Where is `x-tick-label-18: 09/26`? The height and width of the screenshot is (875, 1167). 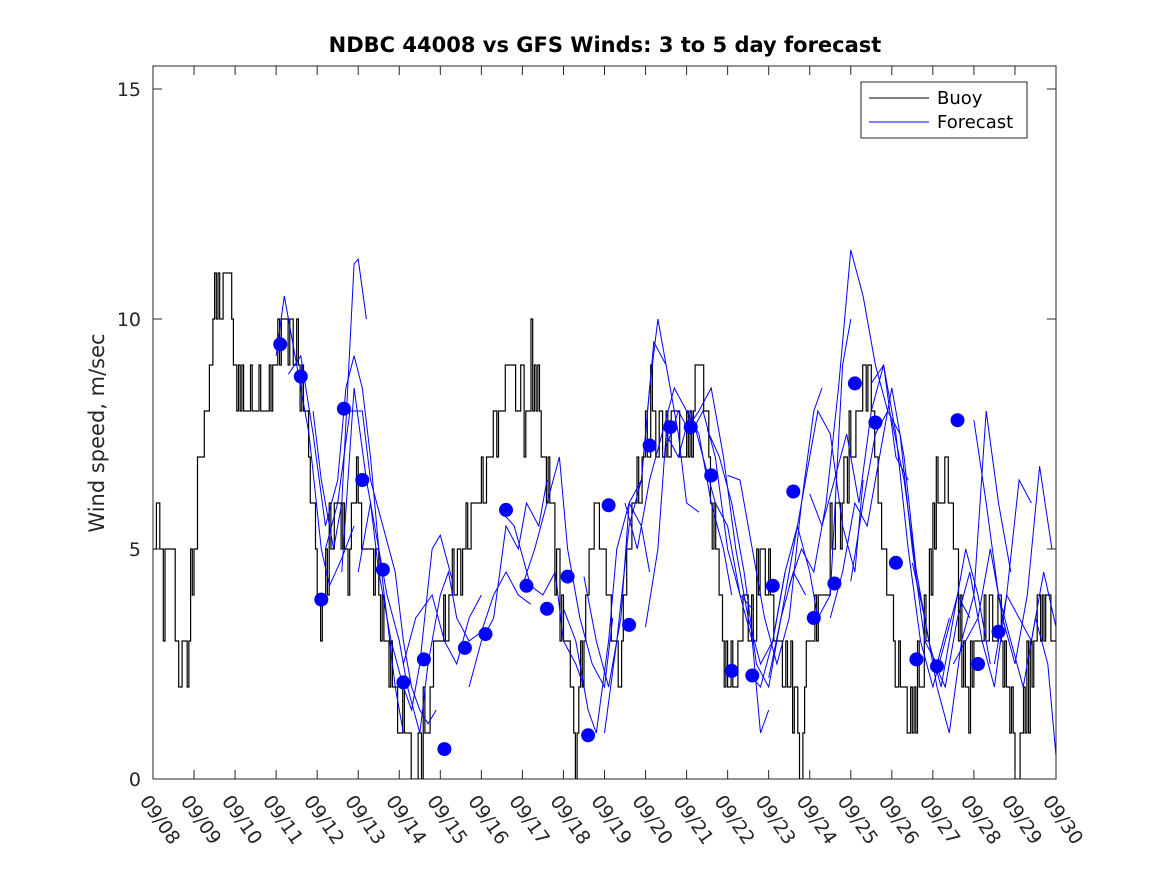
x-tick-label-18: 09/26 is located at coordinates (898, 819).